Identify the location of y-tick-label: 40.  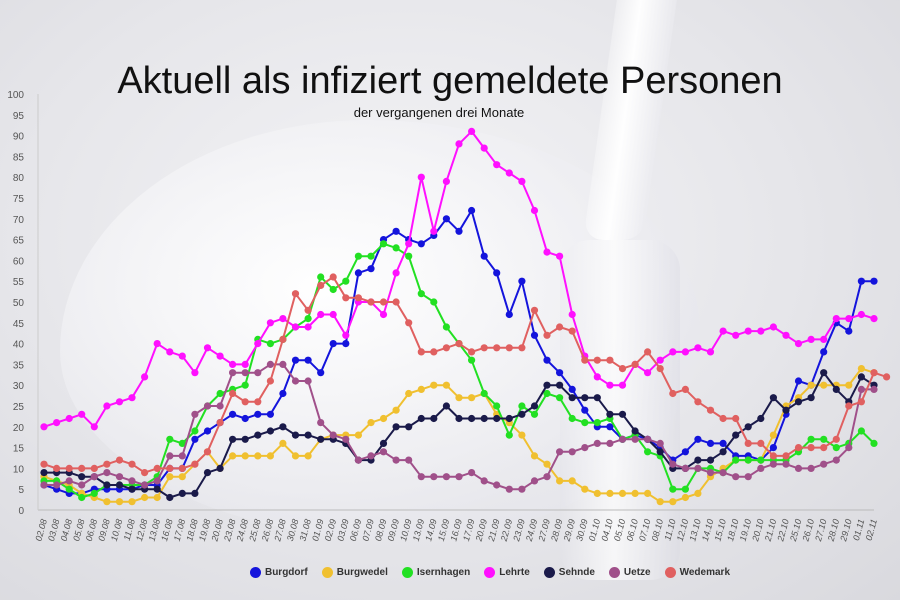
(19, 345).